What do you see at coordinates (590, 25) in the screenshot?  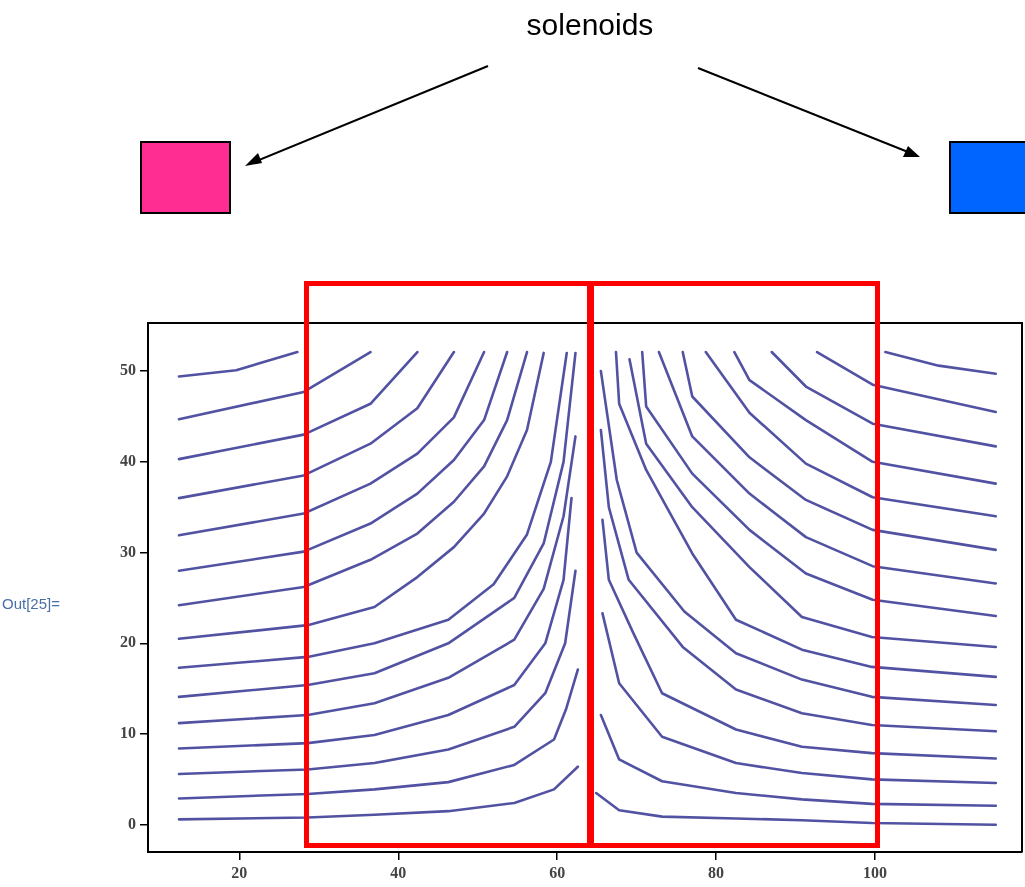 I see `text: solenoids` at bounding box center [590, 25].